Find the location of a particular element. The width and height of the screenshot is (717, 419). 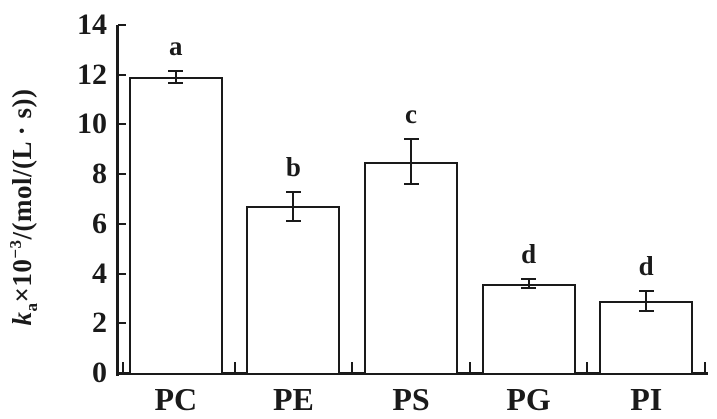

y-tick-label: 12 is located at coordinates (92, 74).